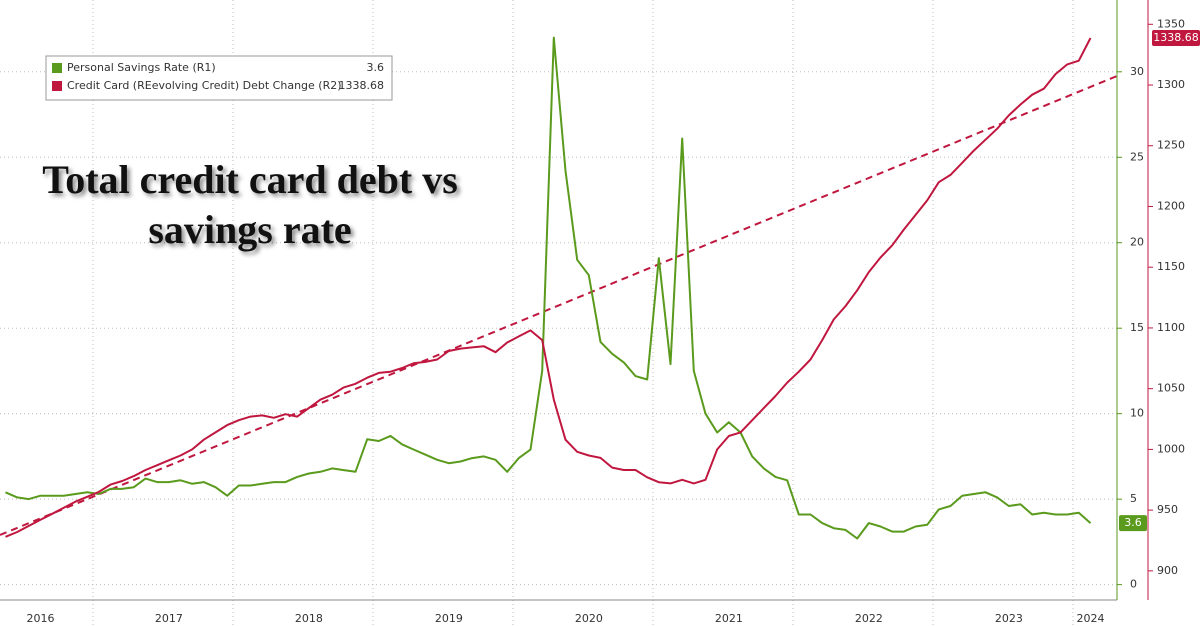 This screenshot has width=1200, height=626. Describe the element at coordinates (1137, 71) in the screenshot. I see `y-tick-label: 30` at that location.